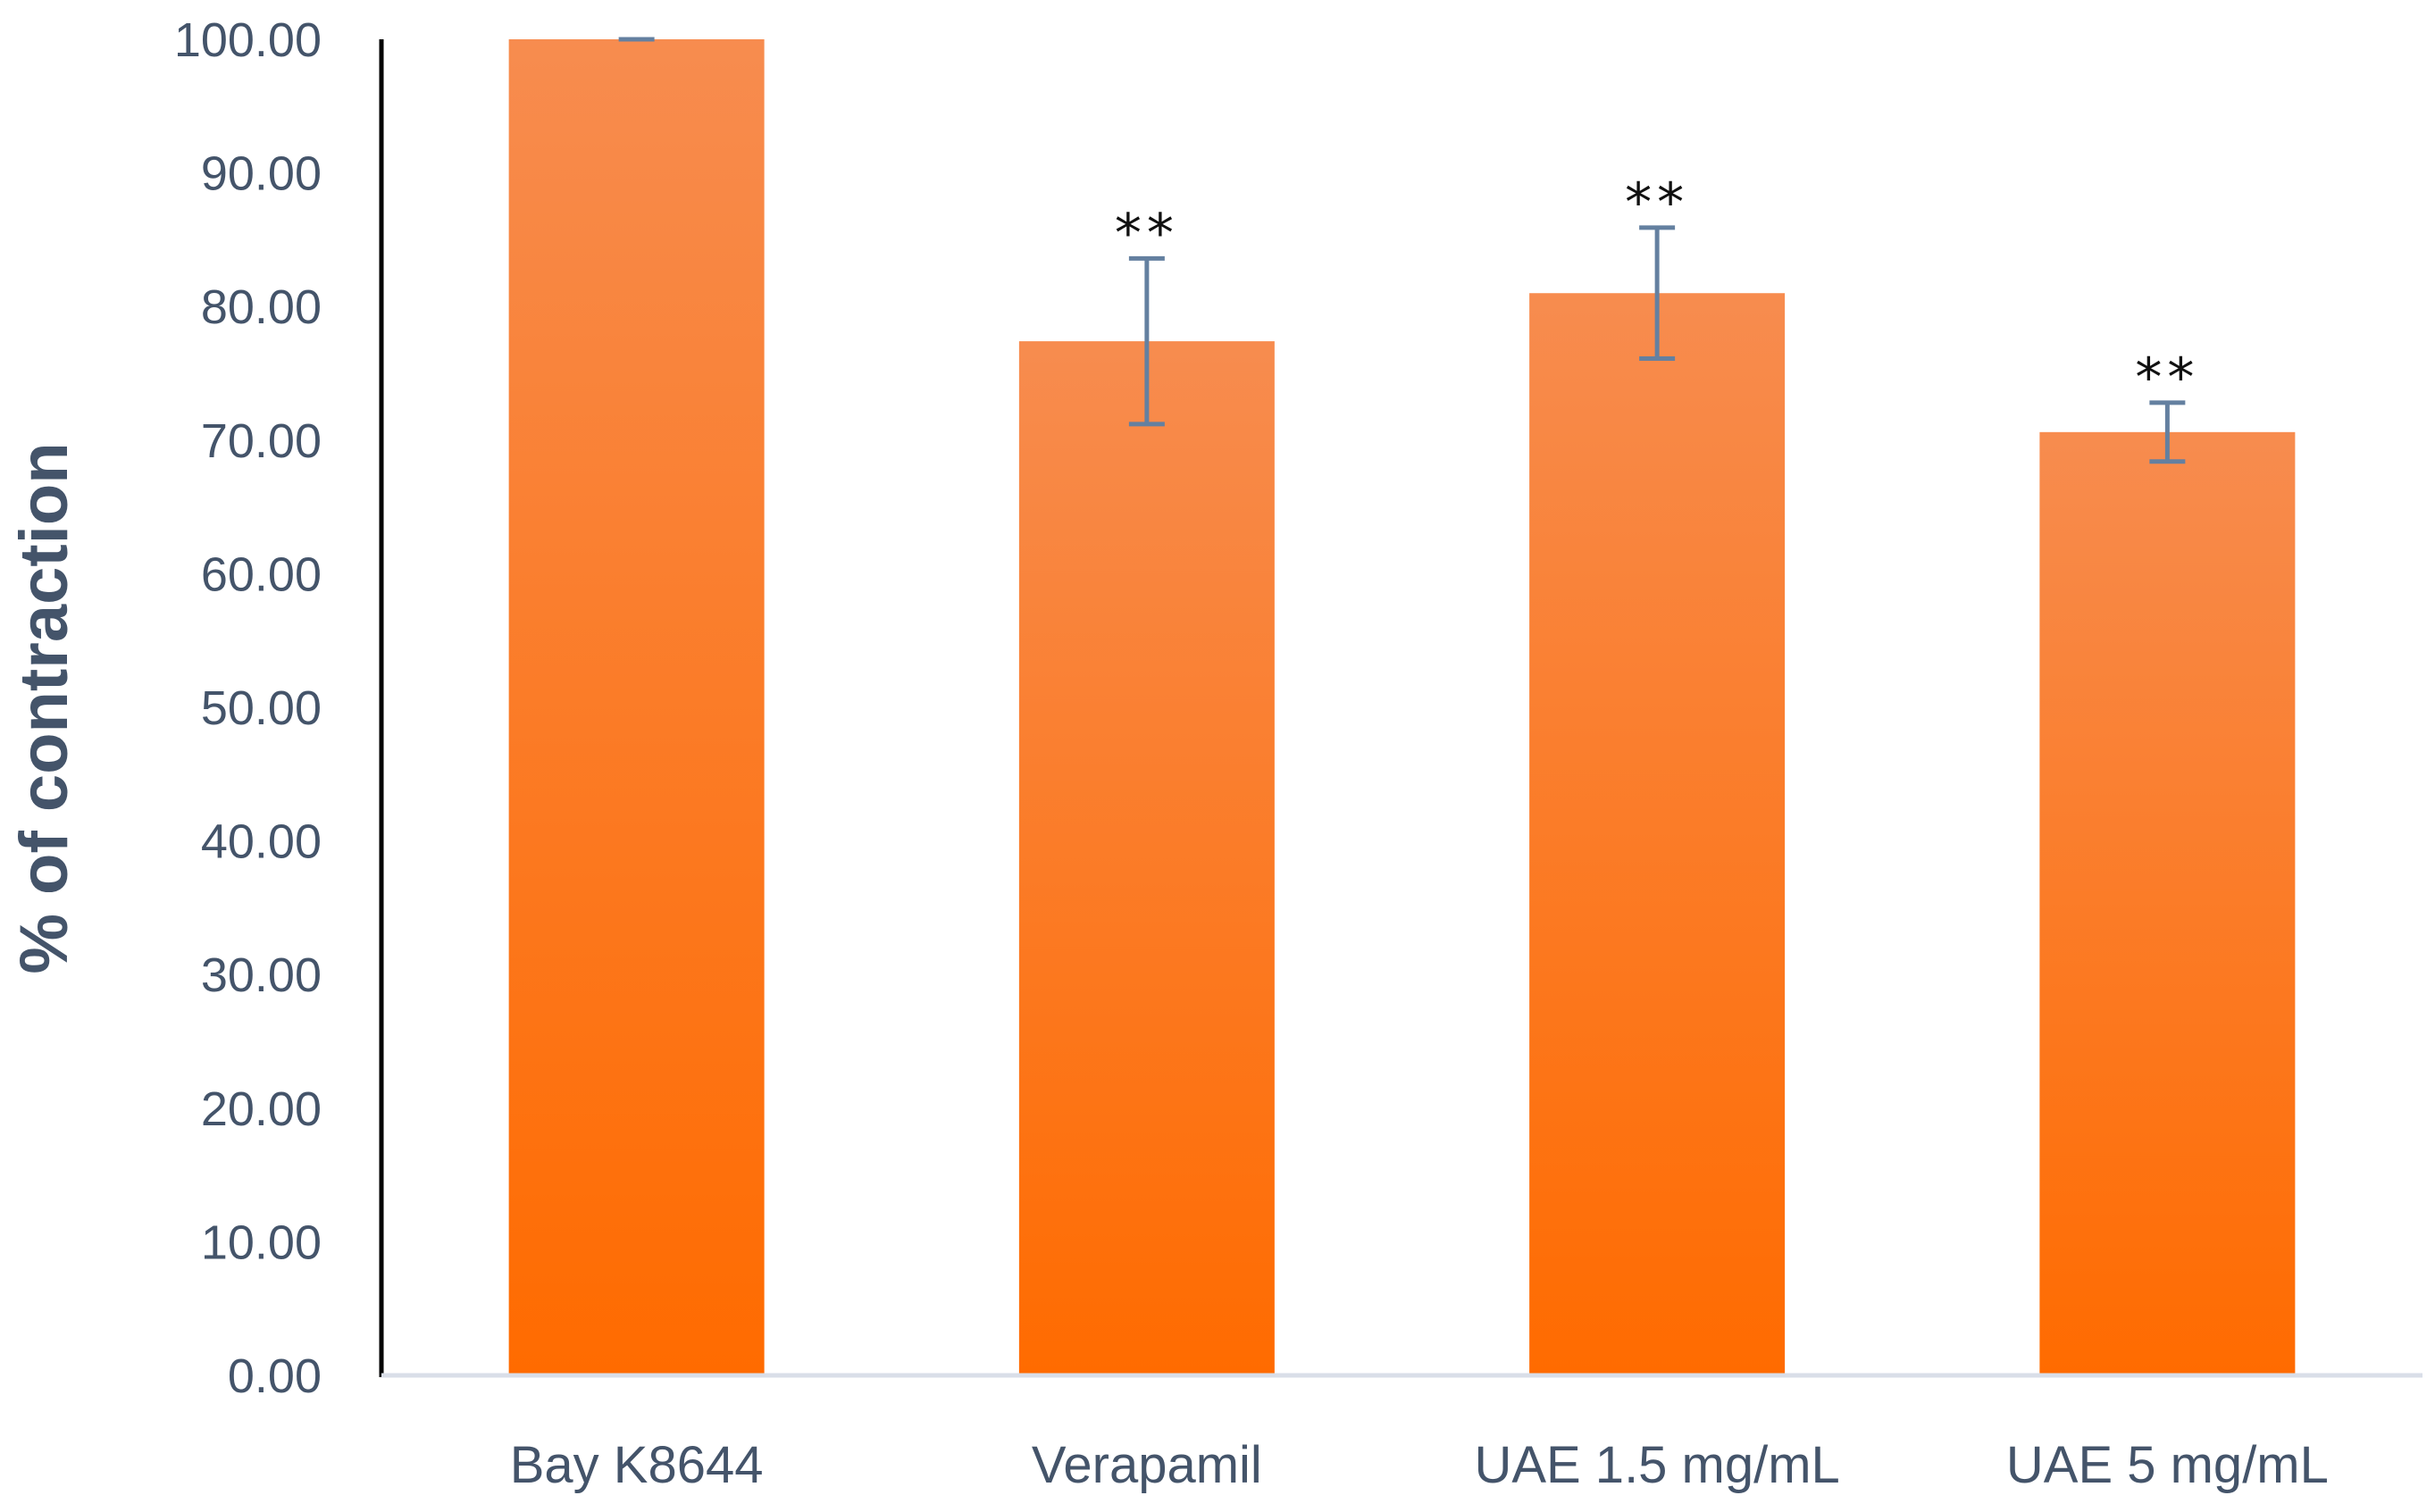 This screenshot has width=2435, height=1512. Describe the element at coordinates (44, 707) in the screenshot. I see `y-axis-title: % of contraction` at that location.